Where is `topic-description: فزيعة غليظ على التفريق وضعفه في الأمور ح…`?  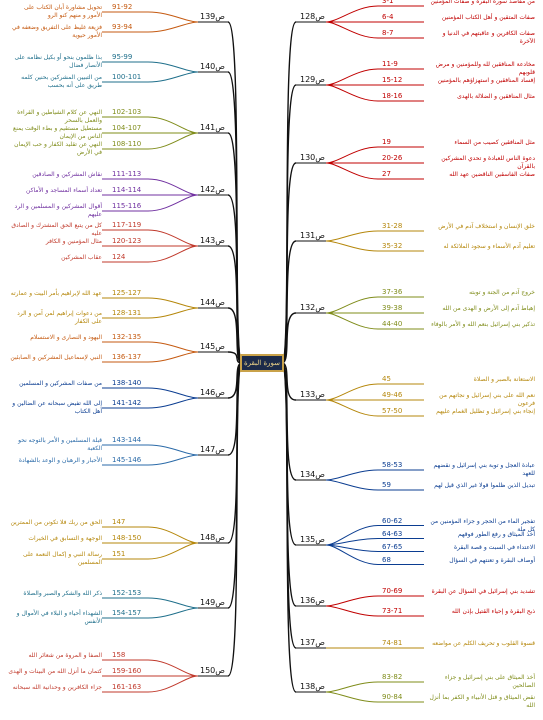
topic-description: فزيعة غليظ على التفريق وضعفه في الأمور ح… is located at coordinates (56, 31).